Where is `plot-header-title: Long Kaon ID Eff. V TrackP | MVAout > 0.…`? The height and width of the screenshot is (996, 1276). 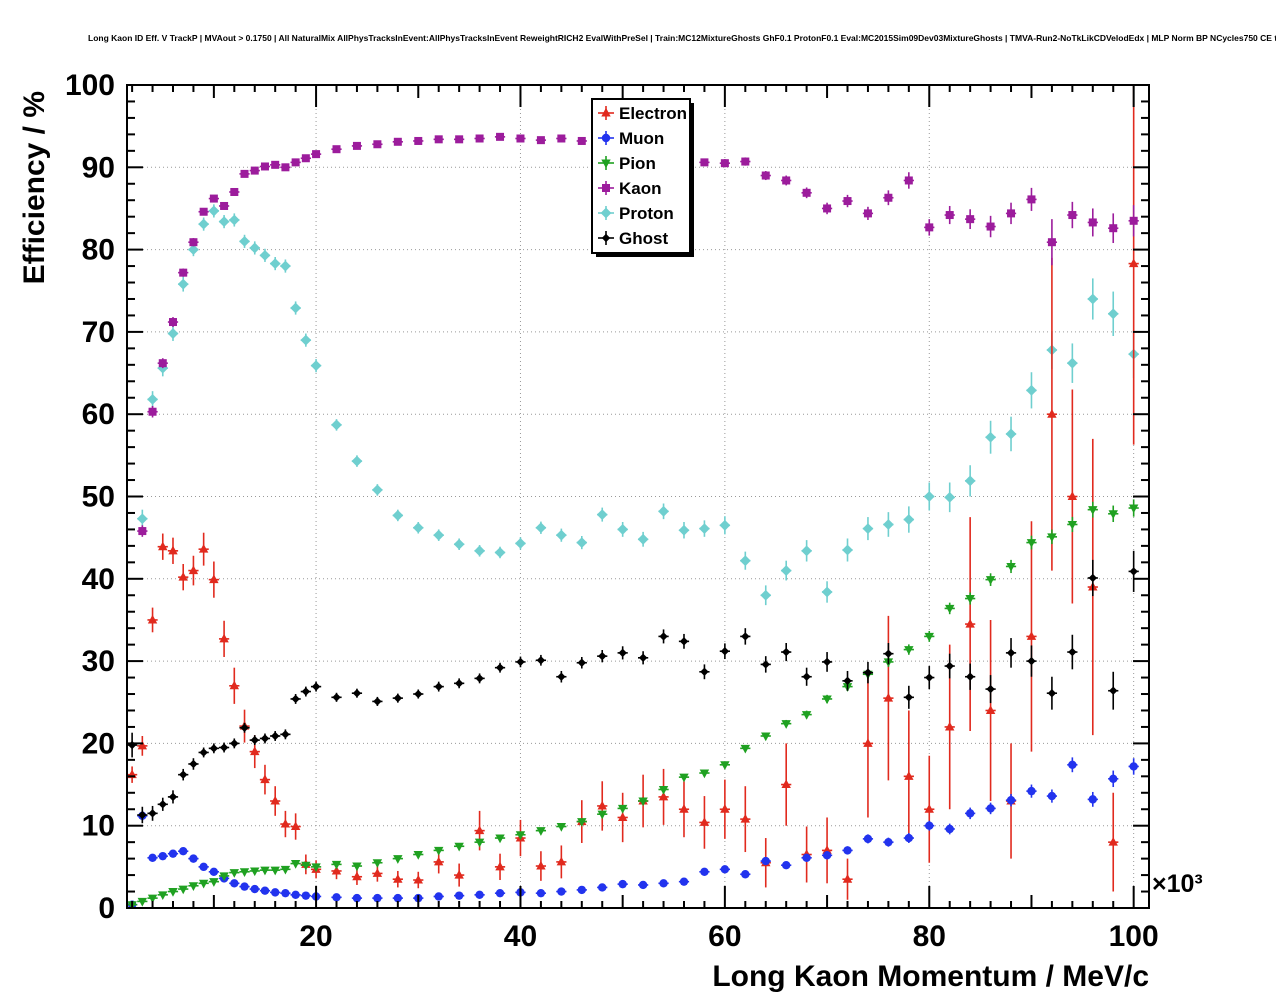
plot-header-title: Long Kaon ID Eff. V TrackP | MVAout > 0.… is located at coordinates (682, 38).